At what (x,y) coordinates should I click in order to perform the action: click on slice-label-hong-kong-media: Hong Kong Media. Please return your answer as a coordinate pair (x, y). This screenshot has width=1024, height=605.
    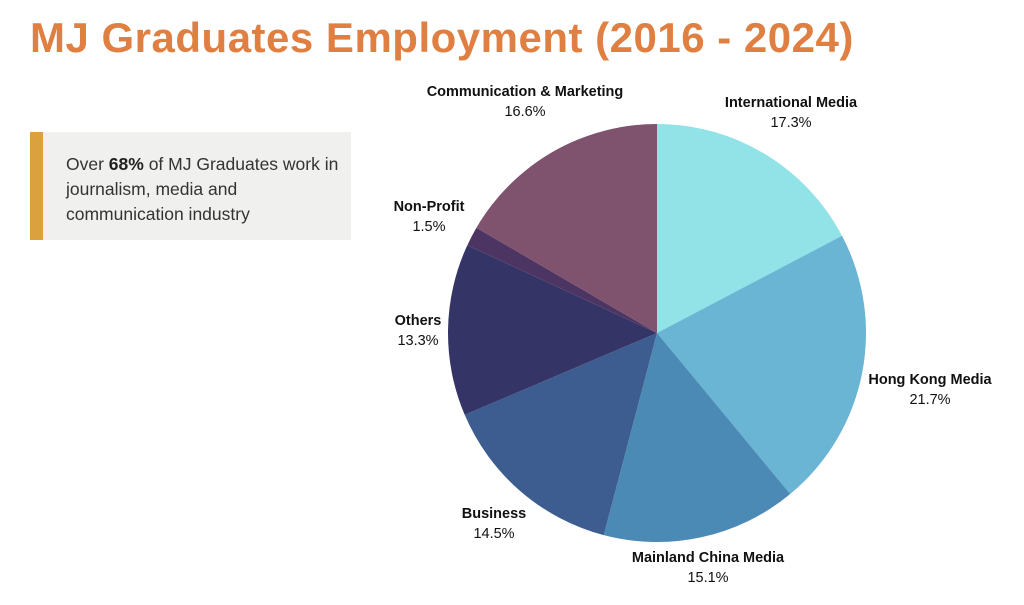
    Looking at the image, I should click on (930, 380).